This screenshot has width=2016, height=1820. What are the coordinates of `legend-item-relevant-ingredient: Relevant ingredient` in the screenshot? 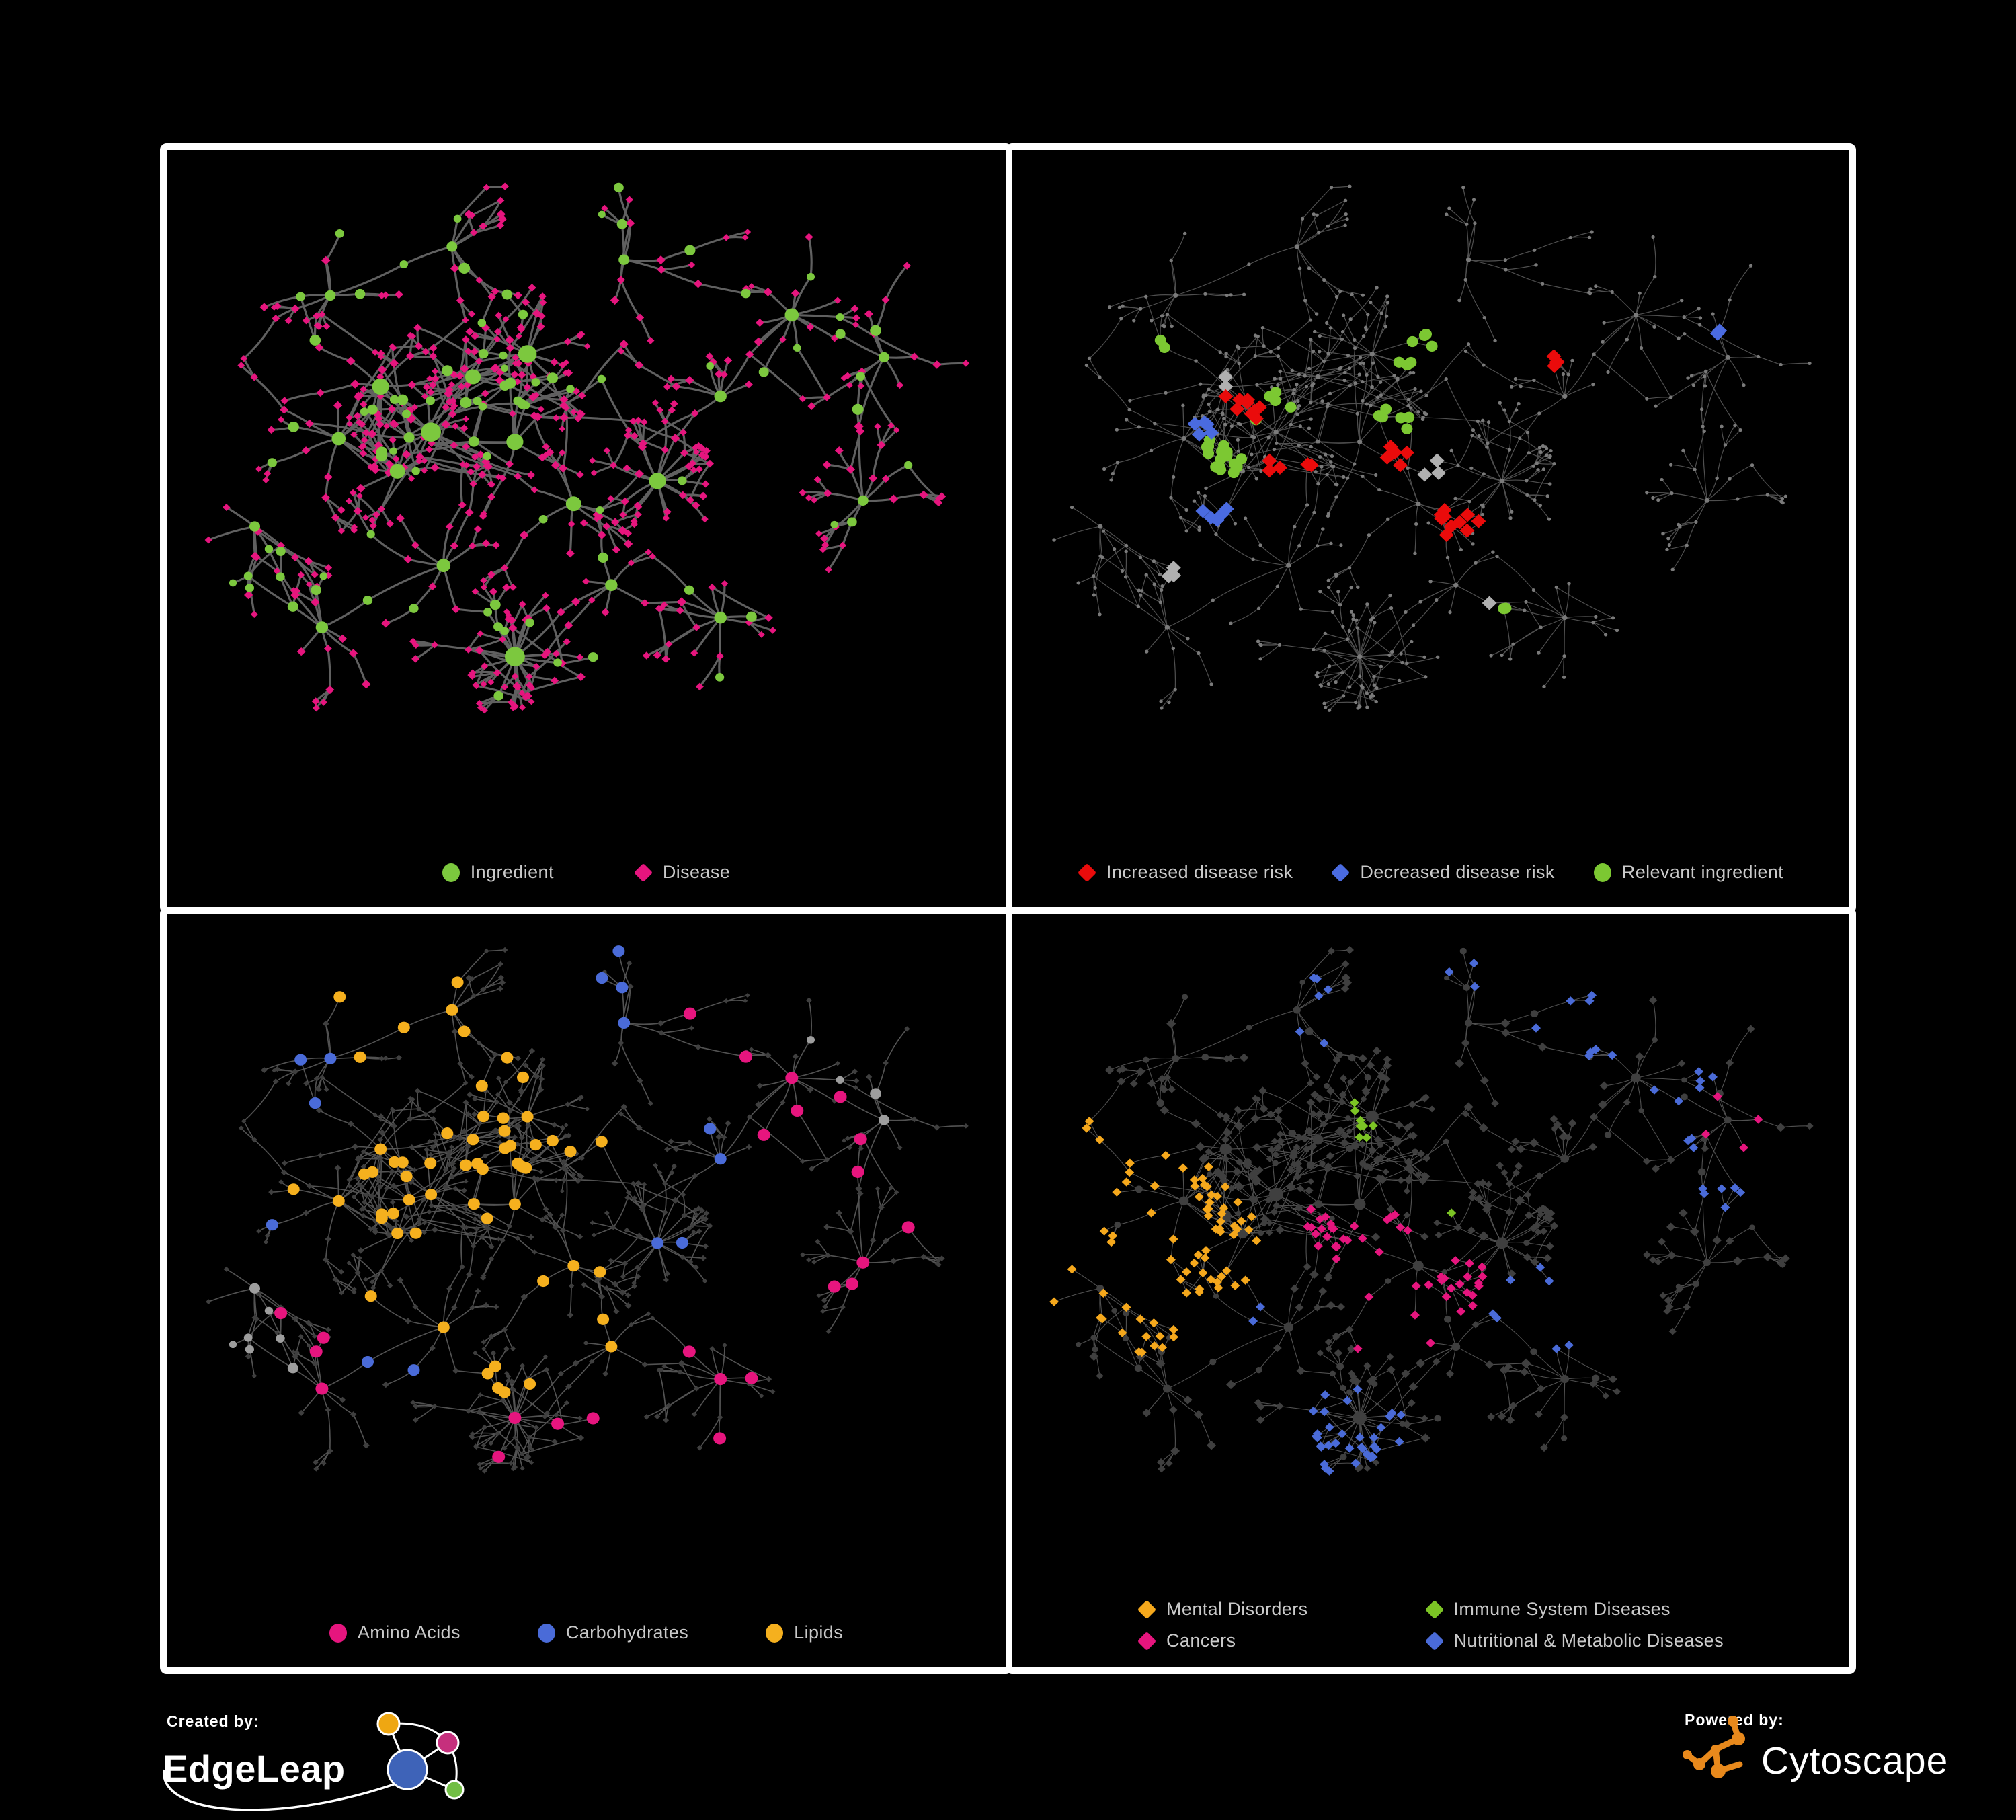 It's located at (1688, 872).